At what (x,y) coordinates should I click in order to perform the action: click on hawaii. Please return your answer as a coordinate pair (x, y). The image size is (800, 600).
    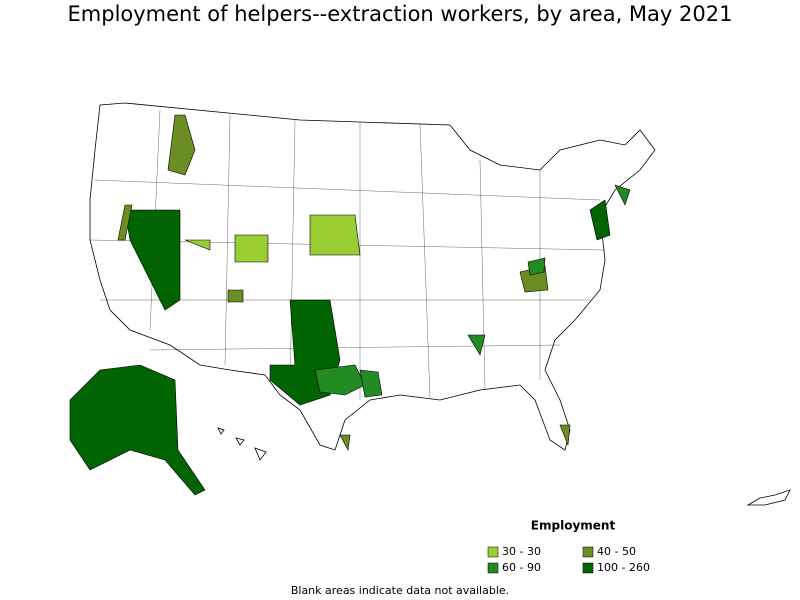
    Looking at the image, I should click on (242, 444).